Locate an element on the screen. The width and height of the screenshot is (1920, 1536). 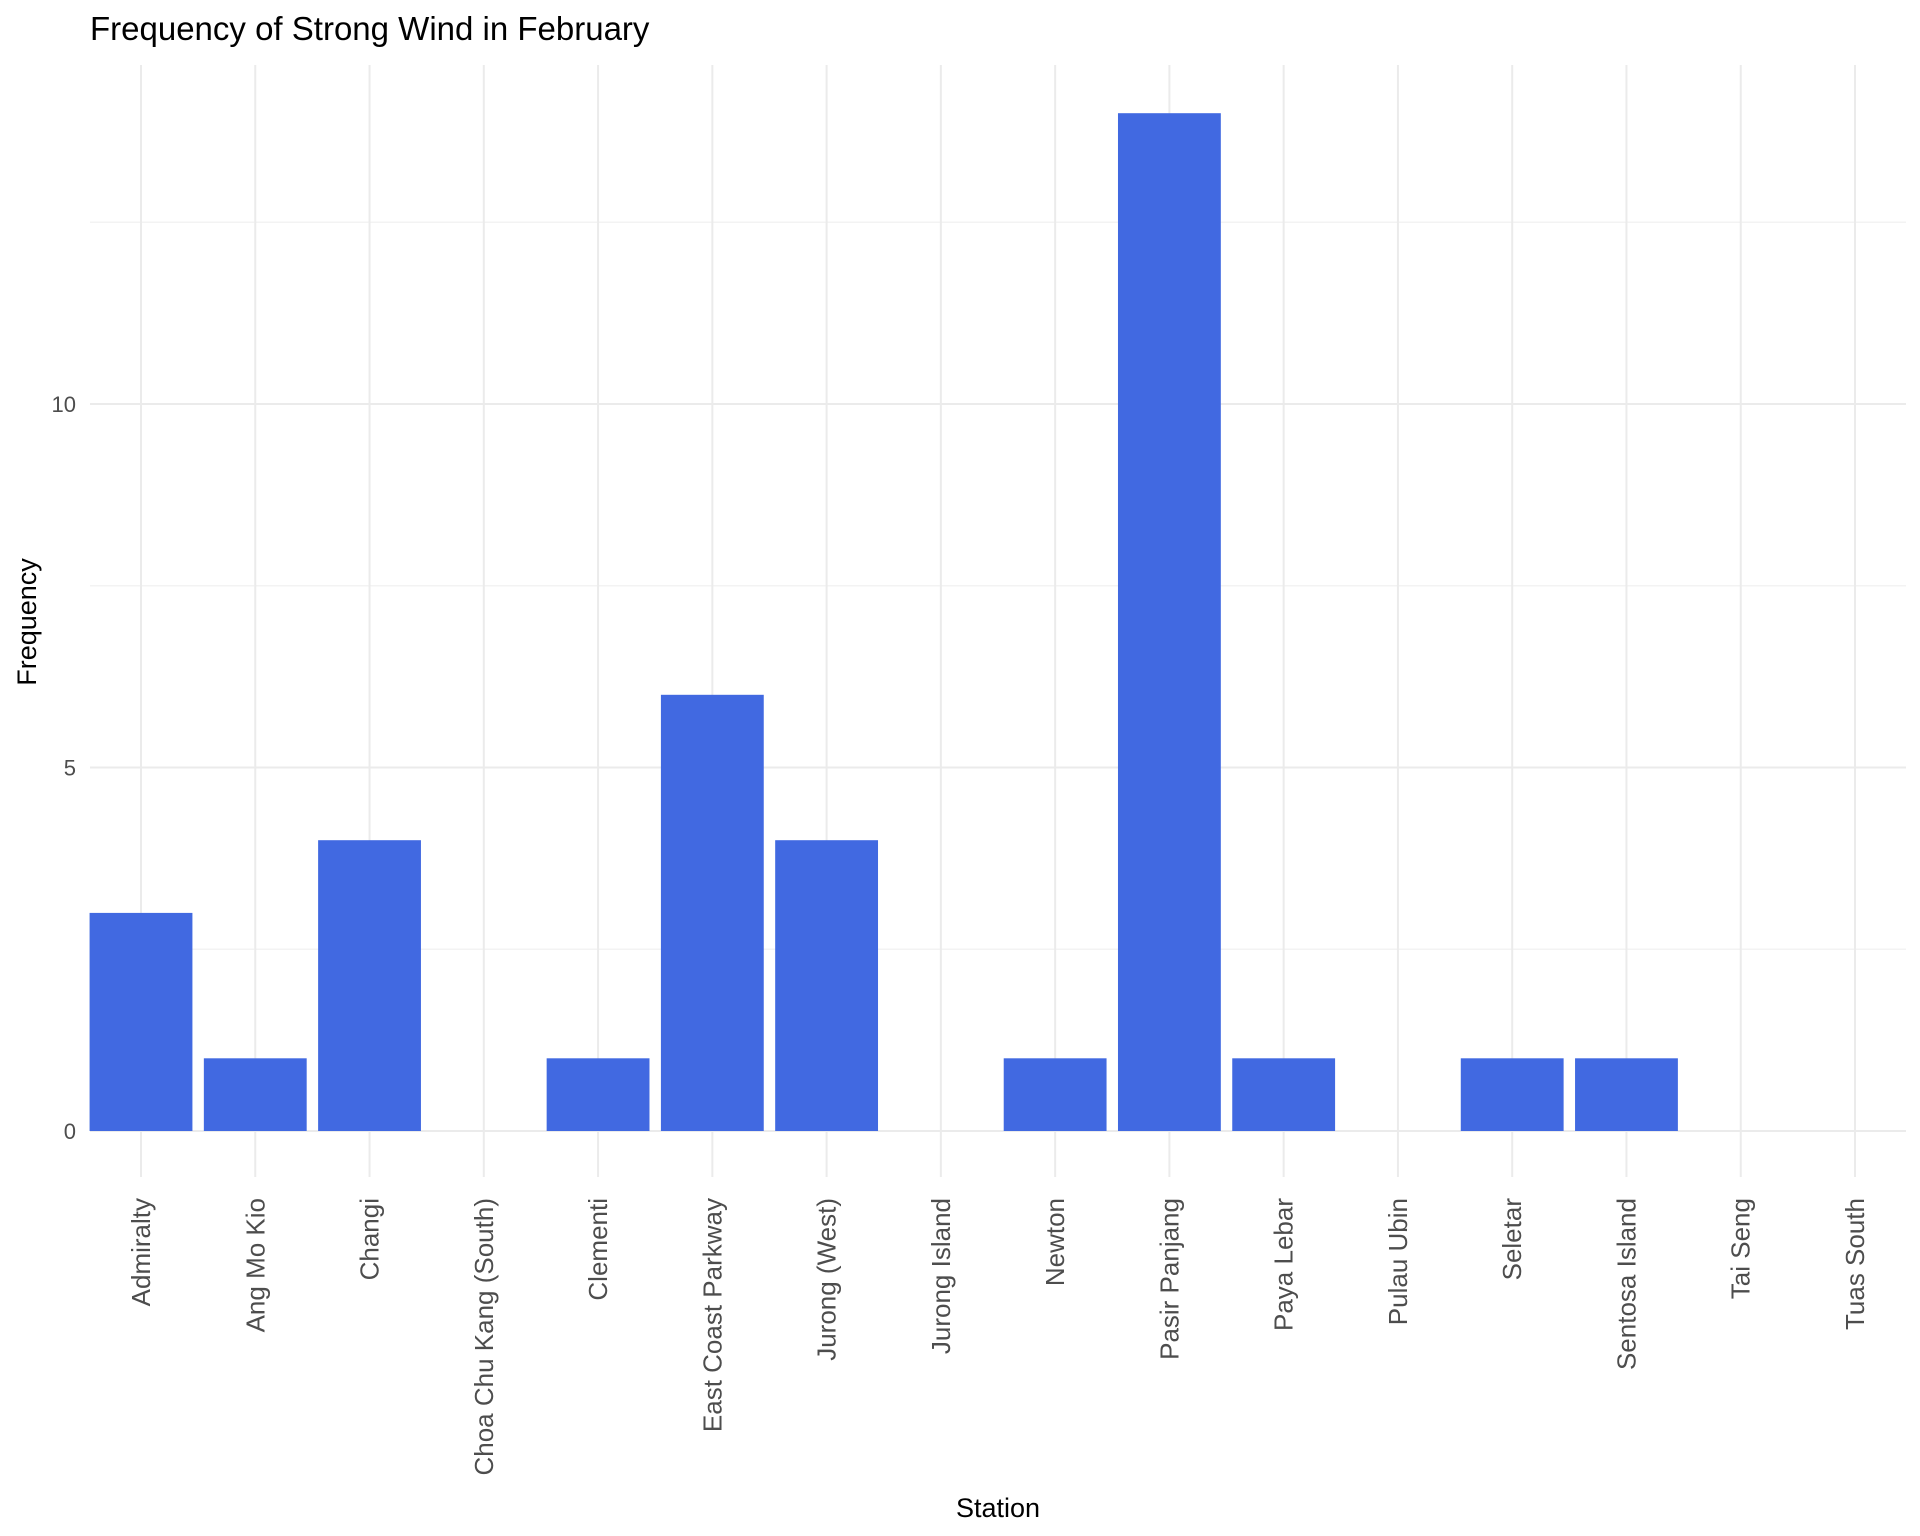
y-tick-labels: 0 5 10 is located at coordinates (64, 768).